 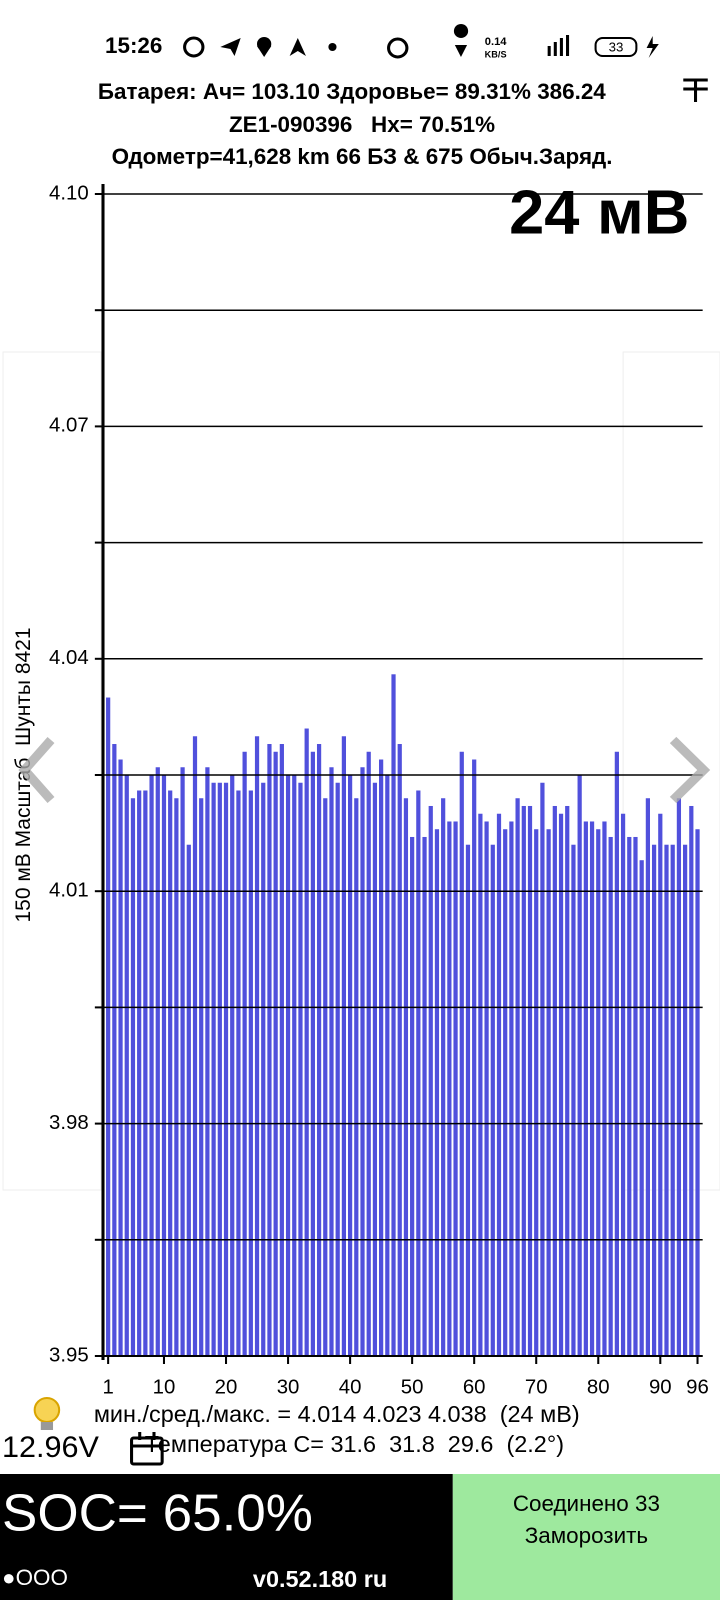 I want to click on y-tick-label: 3.95, so click(x=69, y=1355).